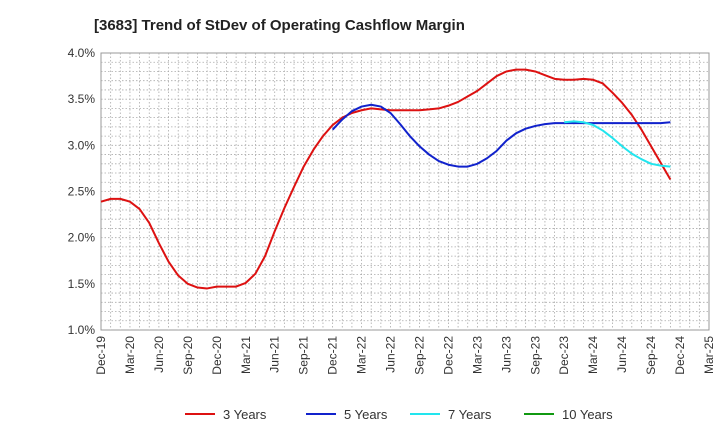  What do you see at coordinates (622, 354) in the screenshot?
I see `x-tick-label: Jun-24` at bounding box center [622, 354].